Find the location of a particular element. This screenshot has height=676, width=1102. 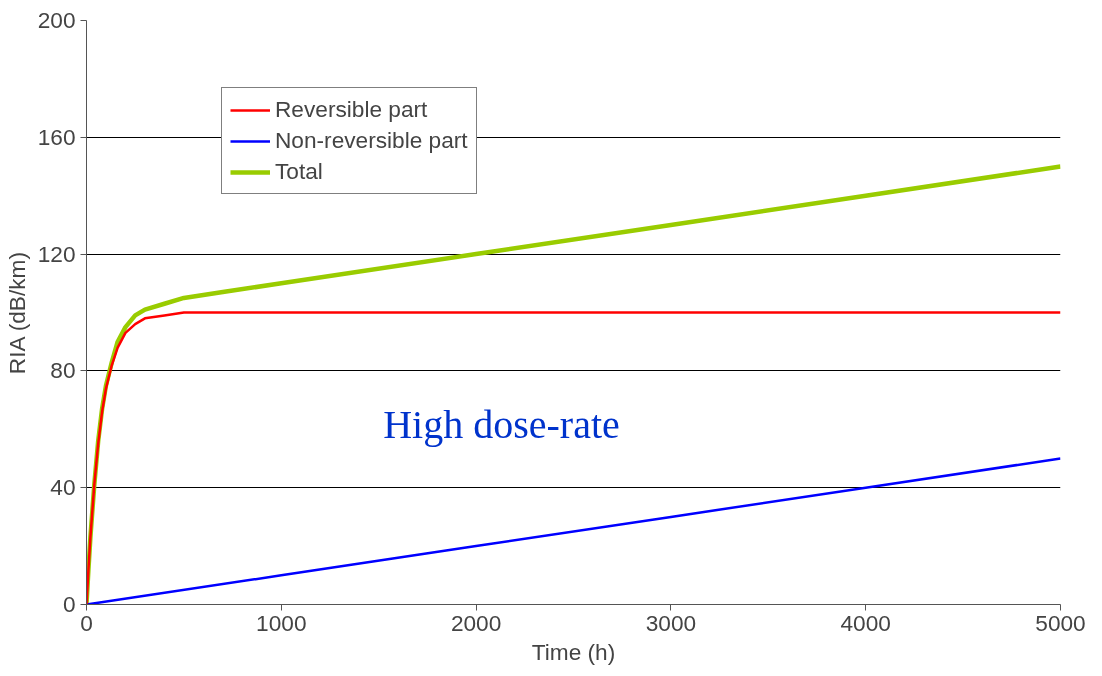

x-axis-title: Time (h) is located at coordinates (573, 651).